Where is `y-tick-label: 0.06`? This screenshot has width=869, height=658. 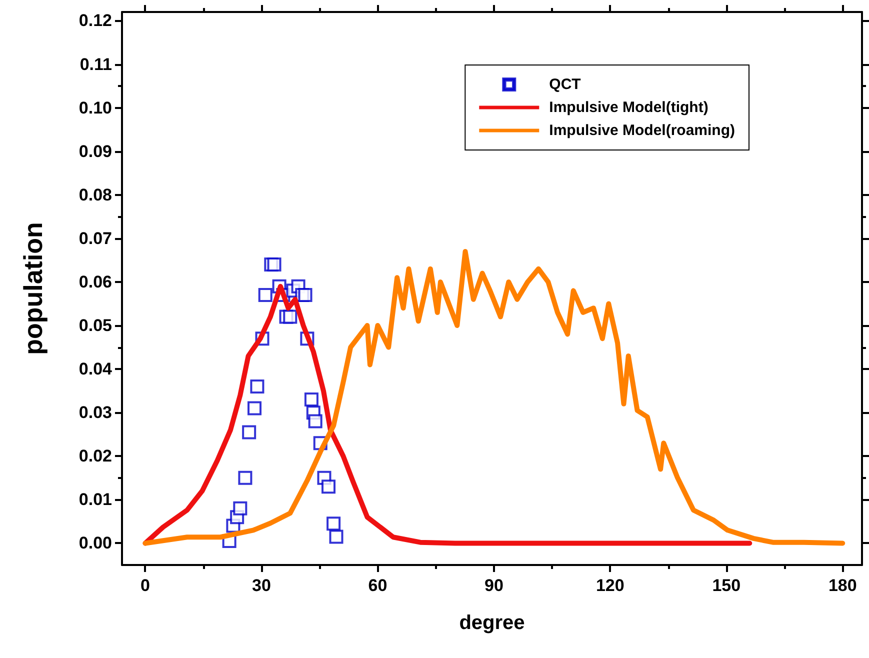 y-tick-label: 0.06 is located at coordinates (95, 282).